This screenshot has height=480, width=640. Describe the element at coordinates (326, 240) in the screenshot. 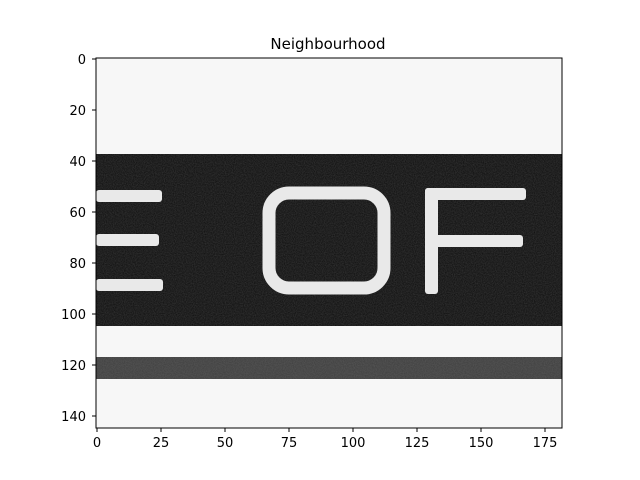

I see `letter-o` at that location.